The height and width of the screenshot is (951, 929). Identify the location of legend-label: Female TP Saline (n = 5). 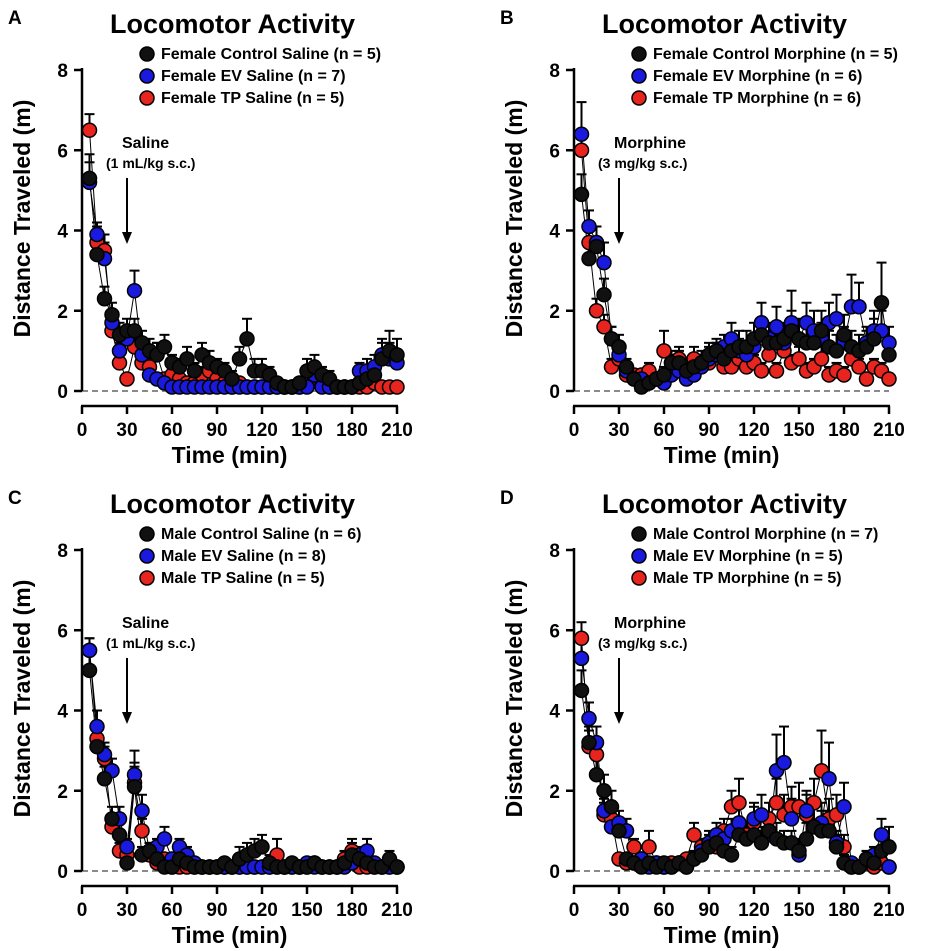
(252, 98).